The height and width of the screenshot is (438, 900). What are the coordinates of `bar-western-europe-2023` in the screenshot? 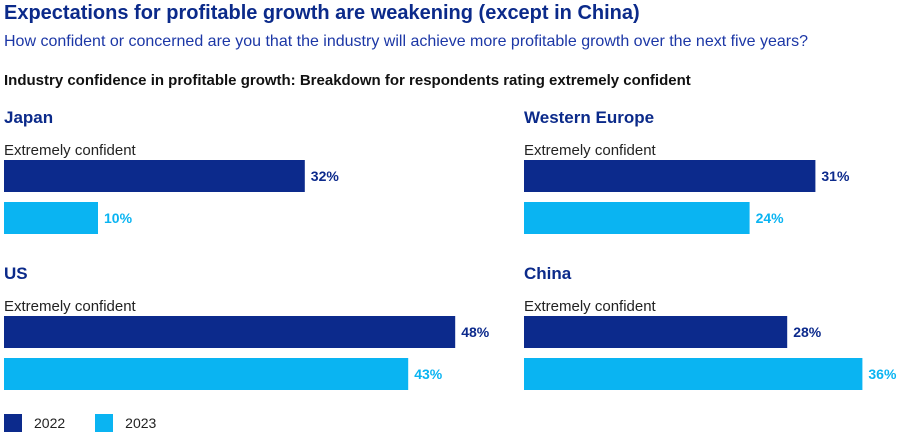 It's located at (637, 218).